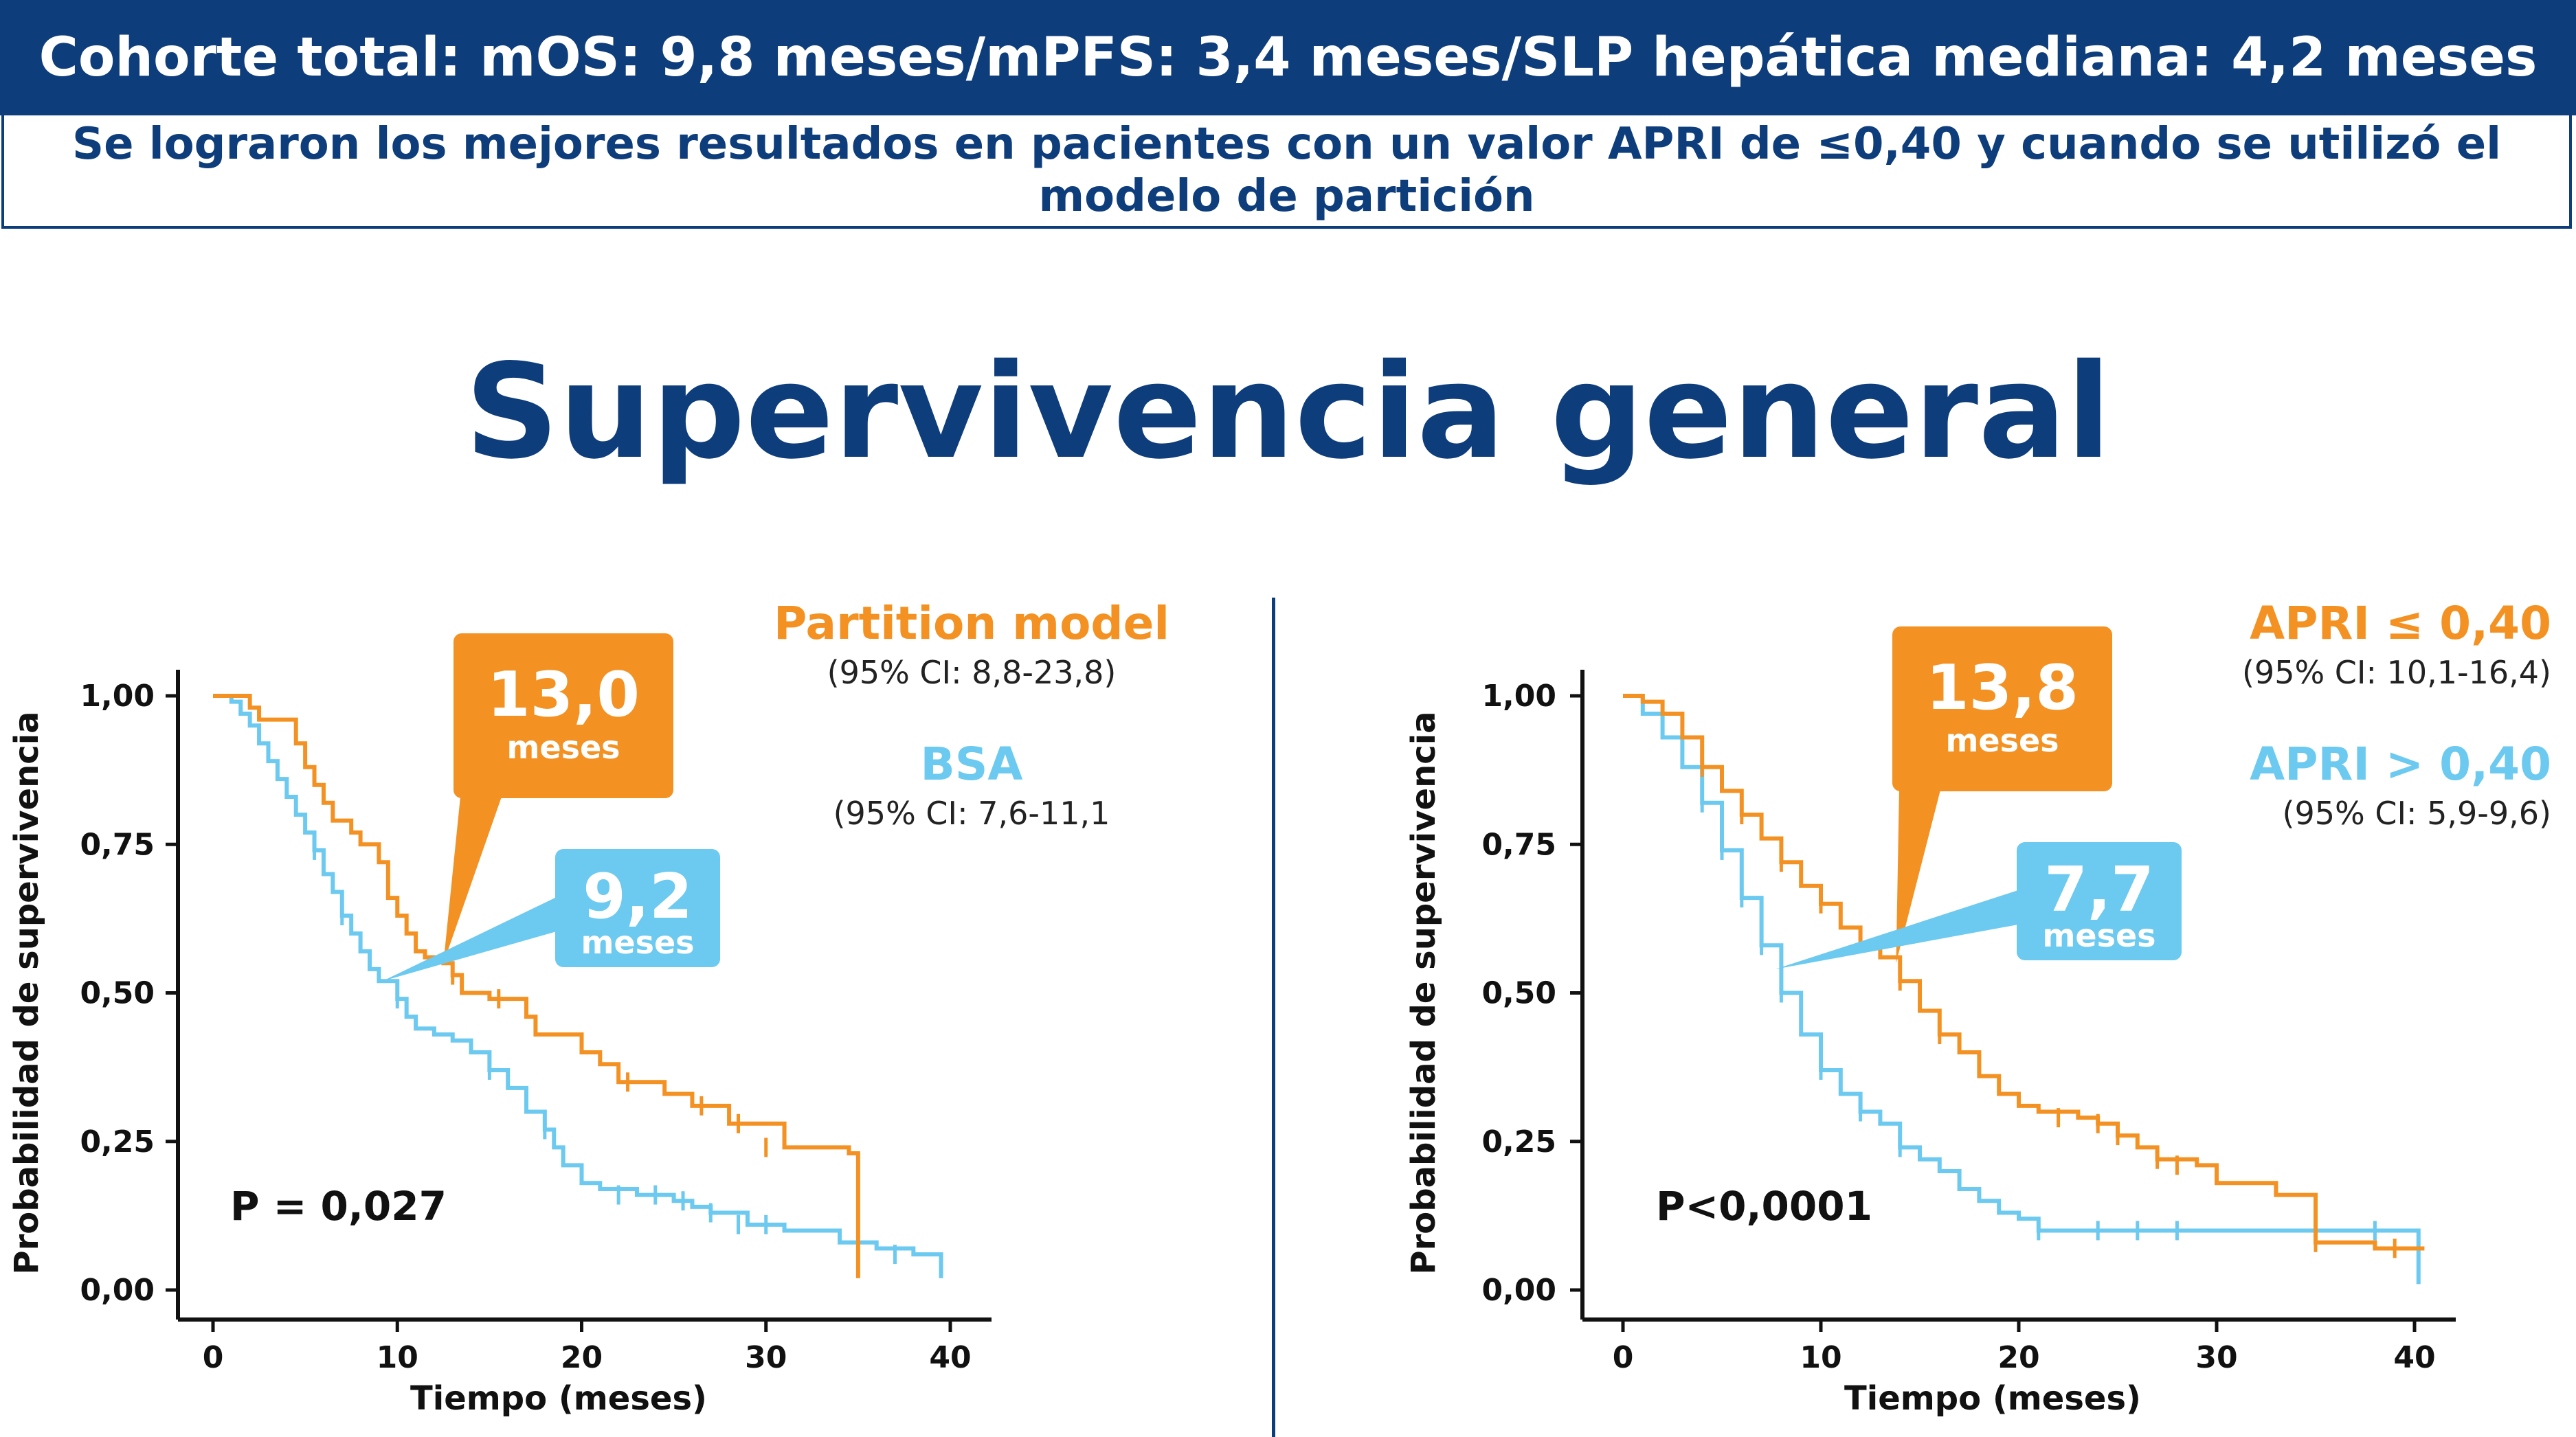  What do you see at coordinates (972, 764) in the screenshot?
I see `legend-name-blue: BSA` at bounding box center [972, 764].